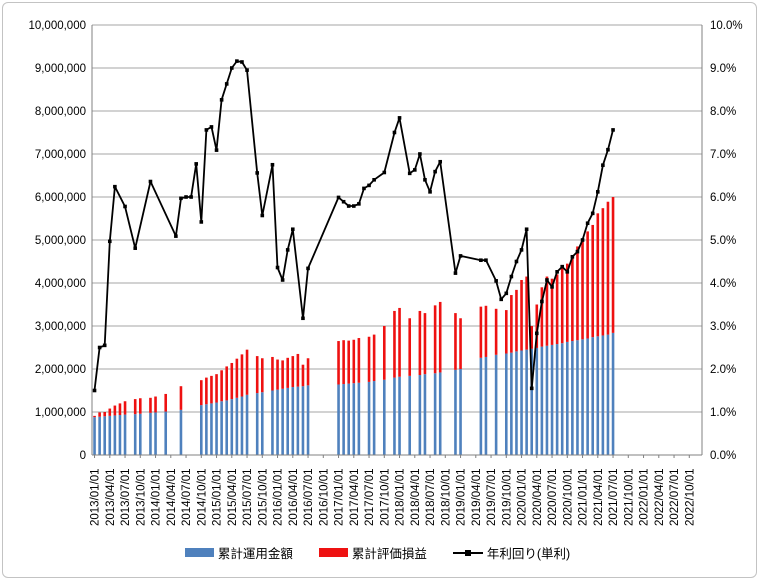 The image size is (769, 583). What do you see at coordinates (690, 497) in the screenshot?
I see `x-tick-label: 2022/10/01` at bounding box center [690, 497].